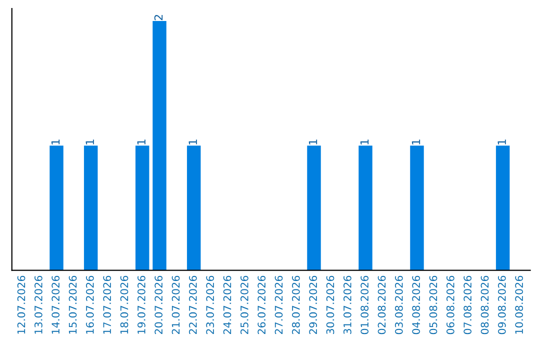  What do you see at coordinates (227, 305) in the screenshot?
I see `x-tick-label: 24.07.2026` at bounding box center [227, 305].